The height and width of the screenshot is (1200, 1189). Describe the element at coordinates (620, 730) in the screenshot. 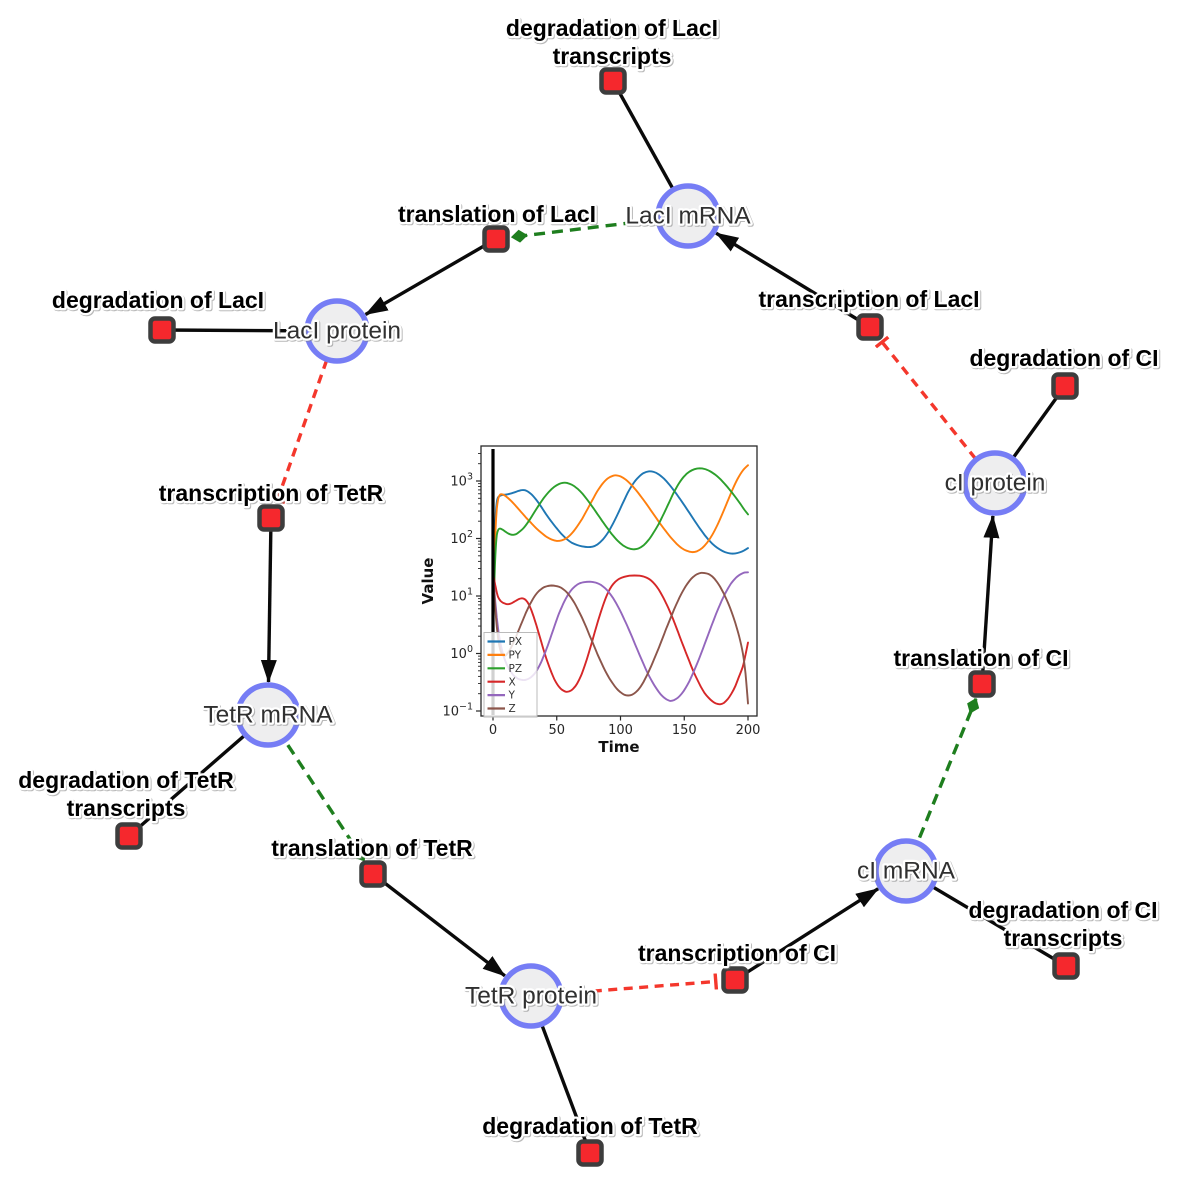

I see `chart-xtick-label: 100` at that location.